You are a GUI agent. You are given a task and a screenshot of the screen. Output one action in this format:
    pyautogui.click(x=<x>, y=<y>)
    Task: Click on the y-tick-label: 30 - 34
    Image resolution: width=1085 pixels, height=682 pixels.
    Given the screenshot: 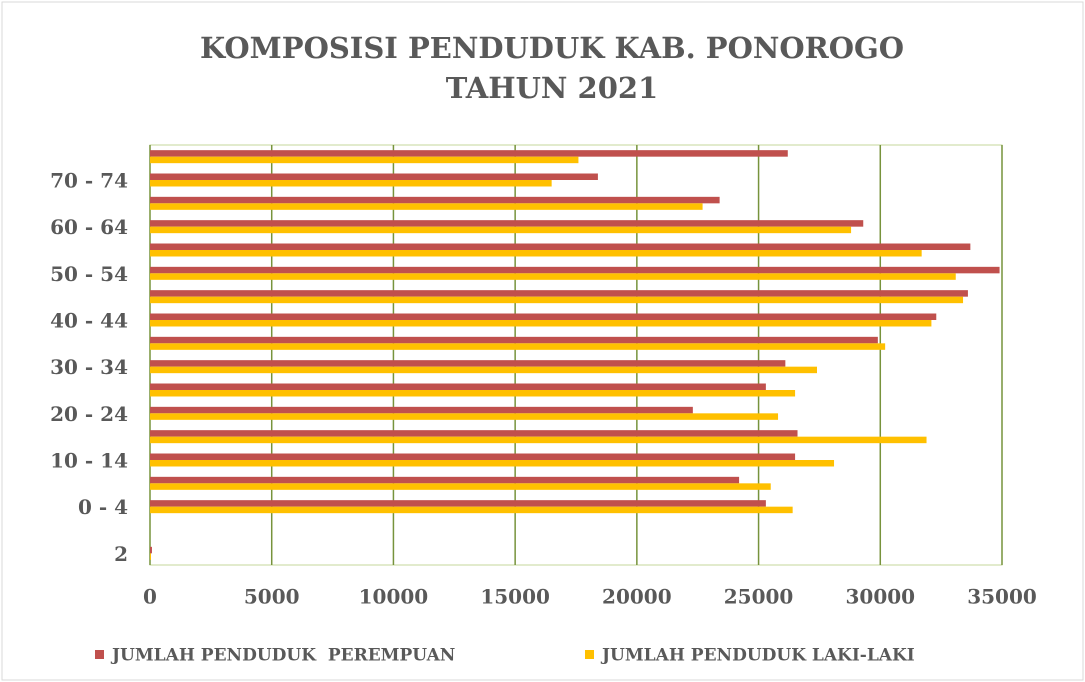 What is the action you would take?
    pyautogui.click(x=89, y=367)
    